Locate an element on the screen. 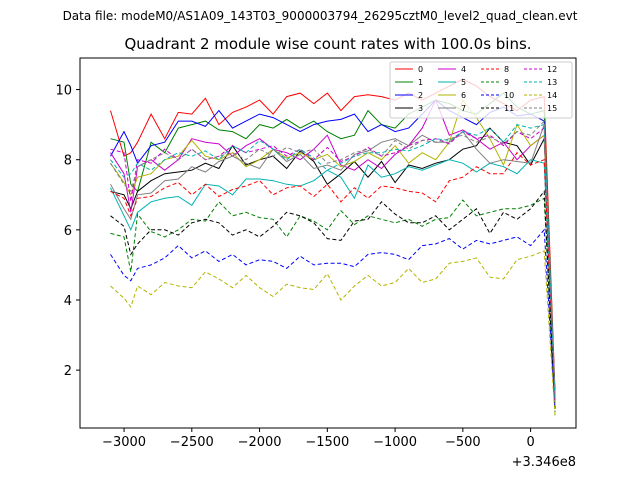 The width and height of the screenshot is (640, 480). legend-label-4: 4 is located at coordinates (463, 69).